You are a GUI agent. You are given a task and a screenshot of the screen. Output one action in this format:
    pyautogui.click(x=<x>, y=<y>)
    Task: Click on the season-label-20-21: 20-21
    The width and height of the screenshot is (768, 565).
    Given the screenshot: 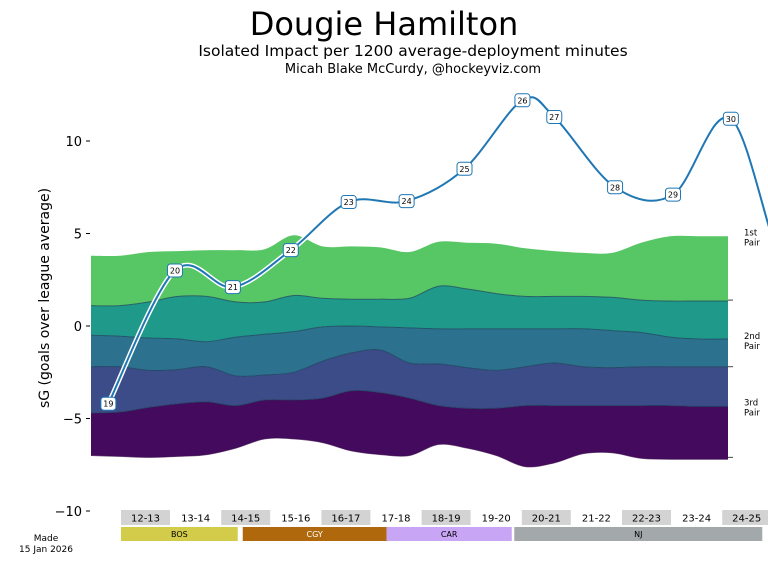 What is the action you would take?
    pyautogui.click(x=546, y=519)
    